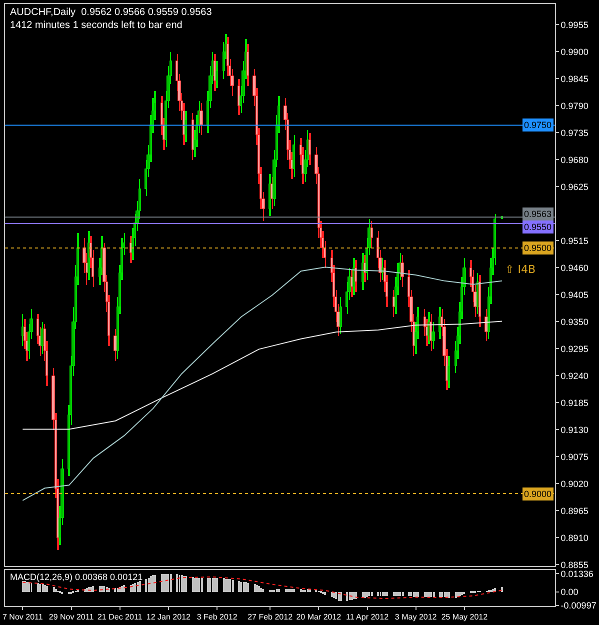  What do you see at coordinates (574, 483) in the screenshot?
I see `y-tick-label: 0.9020` at bounding box center [574, 483].